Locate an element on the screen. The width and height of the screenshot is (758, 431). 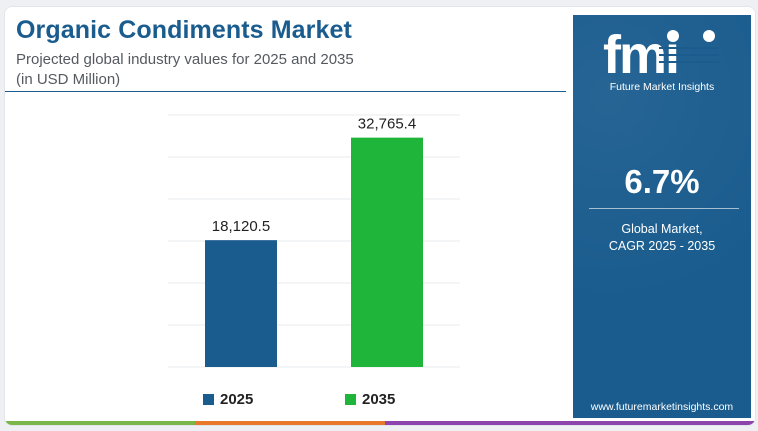
chart-title: Organic Condiments Market is located at coordinates (184, 30).